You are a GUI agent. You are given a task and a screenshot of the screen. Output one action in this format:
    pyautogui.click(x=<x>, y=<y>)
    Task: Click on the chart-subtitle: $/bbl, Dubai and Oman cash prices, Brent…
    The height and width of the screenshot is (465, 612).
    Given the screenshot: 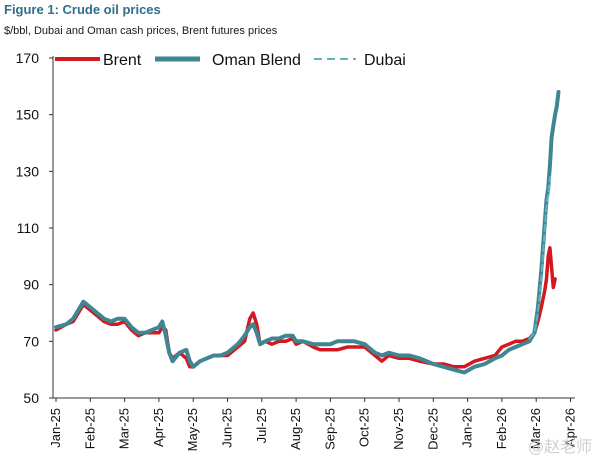 What is the action you would take?
    pyautogui.click(x=141, y=31)
    